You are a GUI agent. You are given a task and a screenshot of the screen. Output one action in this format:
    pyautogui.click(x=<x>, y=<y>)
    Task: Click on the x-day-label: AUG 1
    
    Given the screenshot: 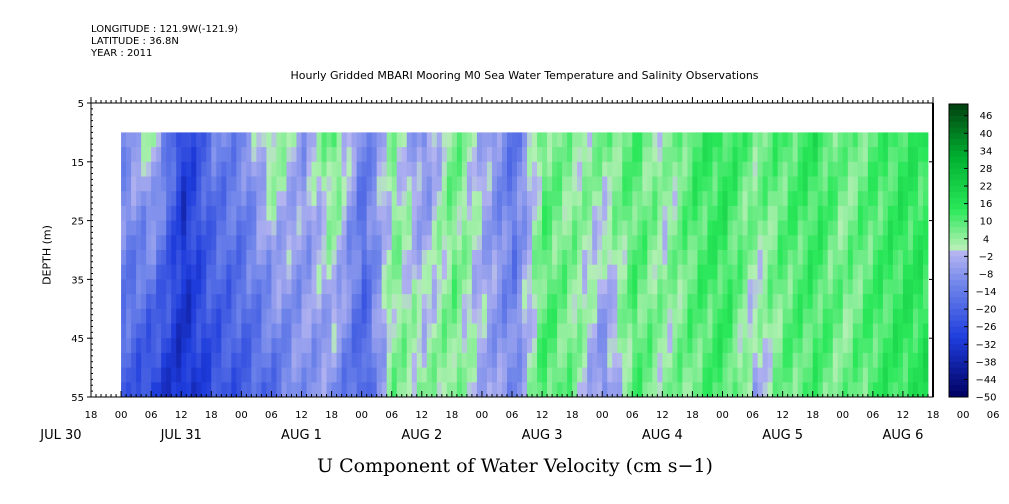 What is the action you would take?
    pyautogui.click(x=301, y=435)
    